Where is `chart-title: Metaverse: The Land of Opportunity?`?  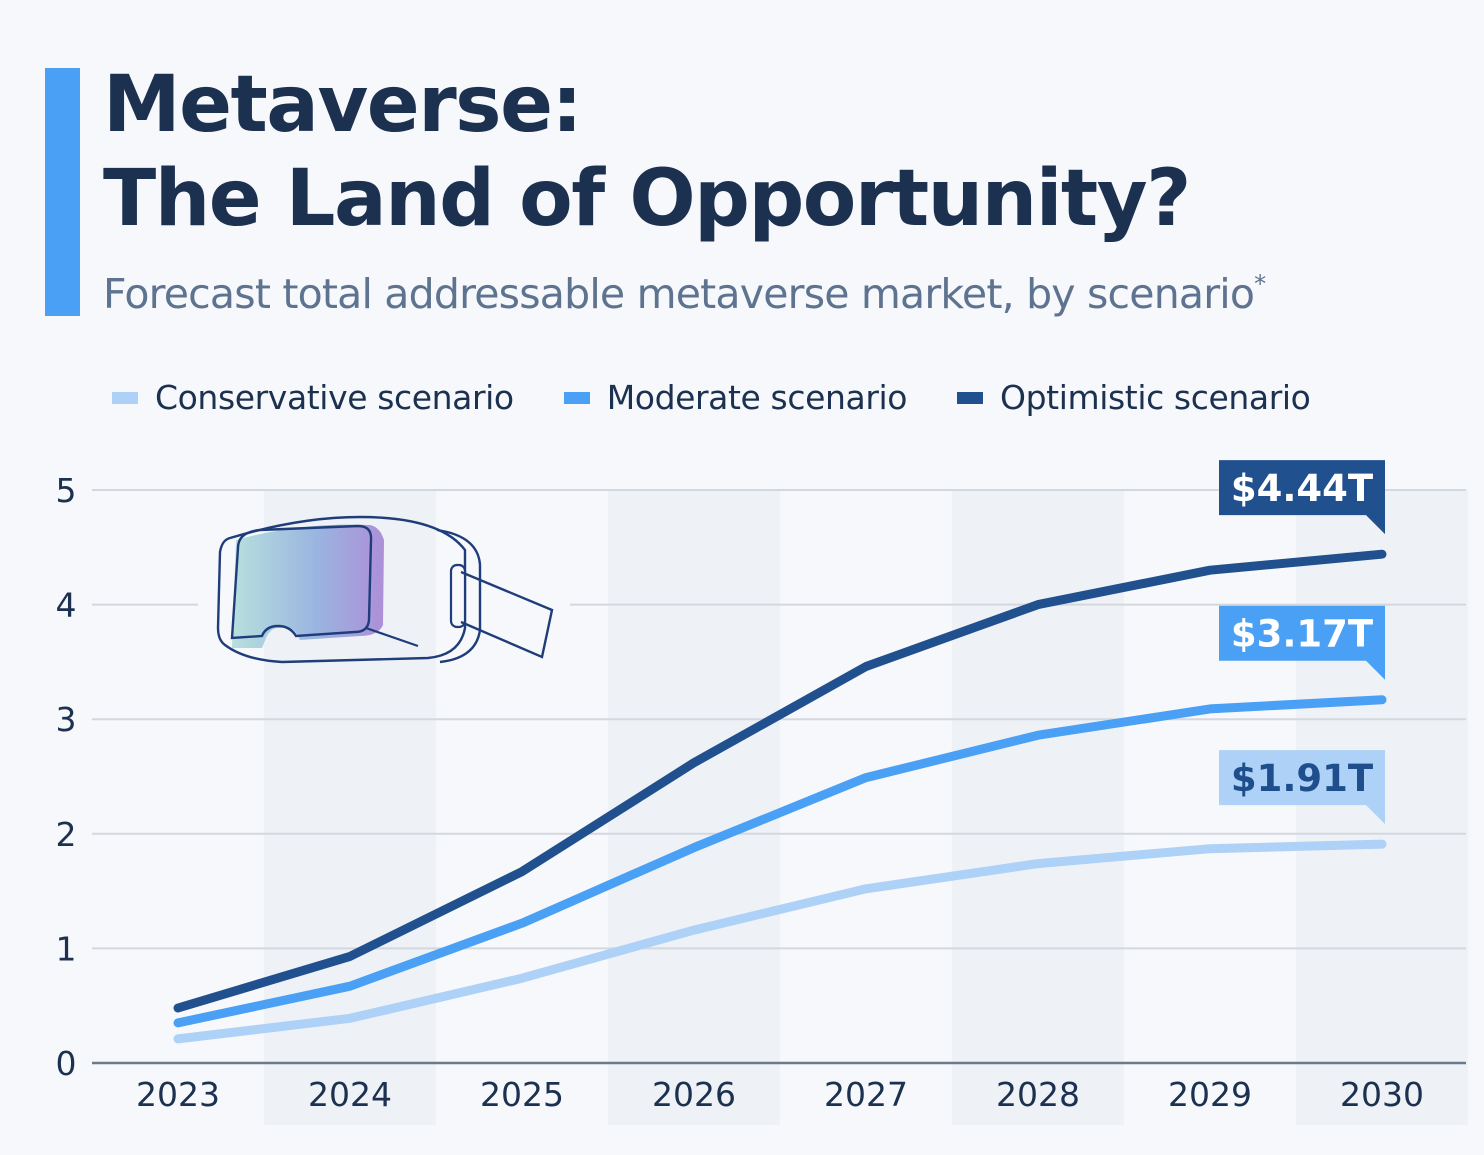 chart-title: Metaverse: The Land of Opportunity? is located at coordinates (647, 152).